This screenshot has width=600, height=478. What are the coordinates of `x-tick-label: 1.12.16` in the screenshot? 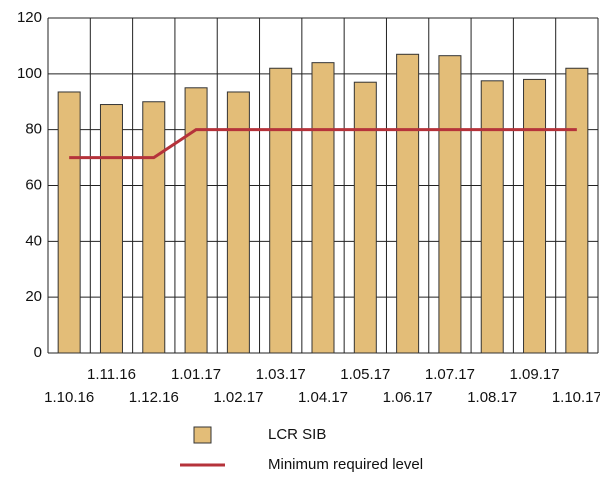 It's located at (154, 397).